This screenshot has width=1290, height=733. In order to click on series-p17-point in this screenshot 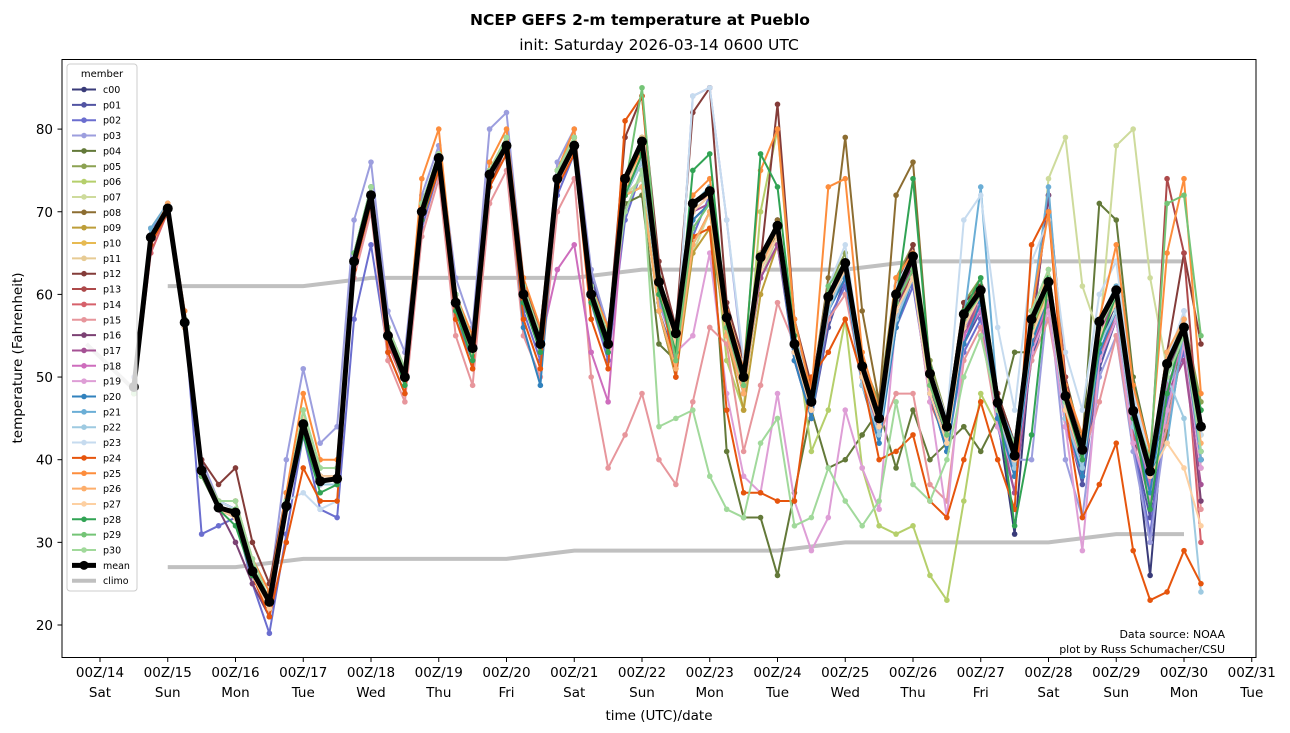, I will do `click(1201, 484)`.